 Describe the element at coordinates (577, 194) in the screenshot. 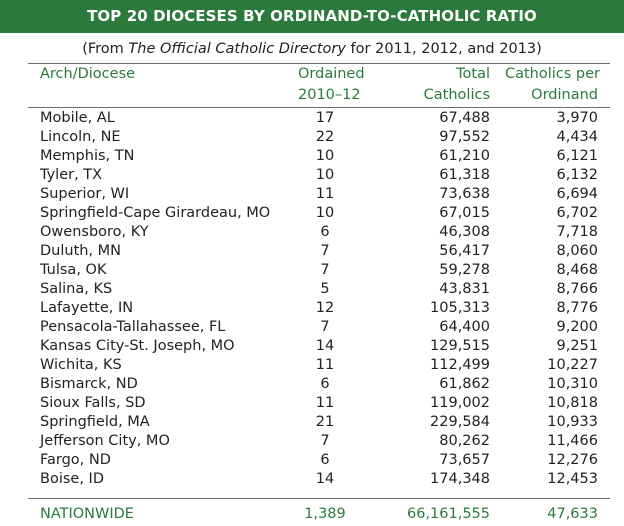

I see `catholics-per-ordinand: 6,694` at that location.